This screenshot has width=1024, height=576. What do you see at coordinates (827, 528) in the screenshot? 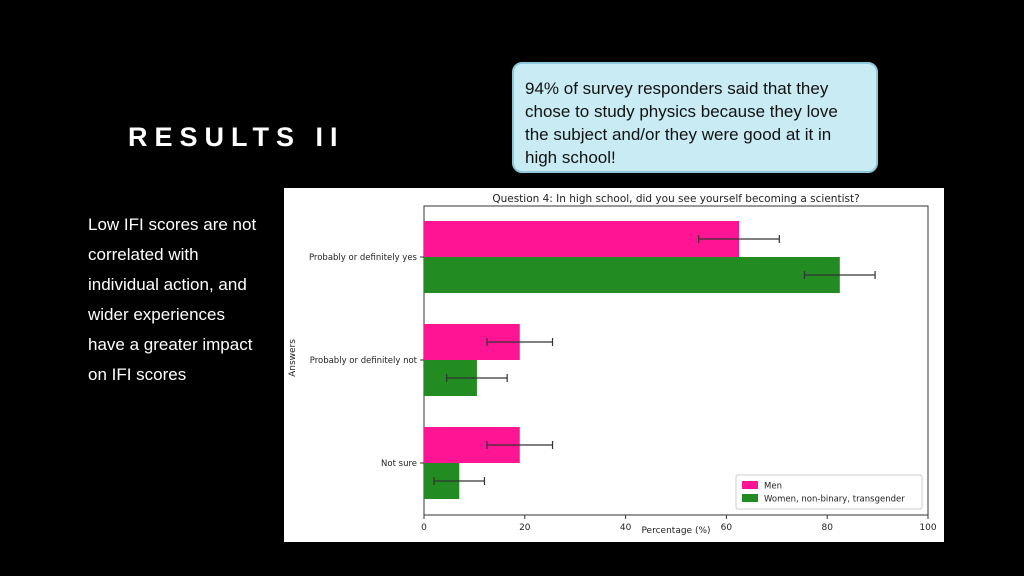
I see `x-tick-label: 80` at bounding box center [827, 528].